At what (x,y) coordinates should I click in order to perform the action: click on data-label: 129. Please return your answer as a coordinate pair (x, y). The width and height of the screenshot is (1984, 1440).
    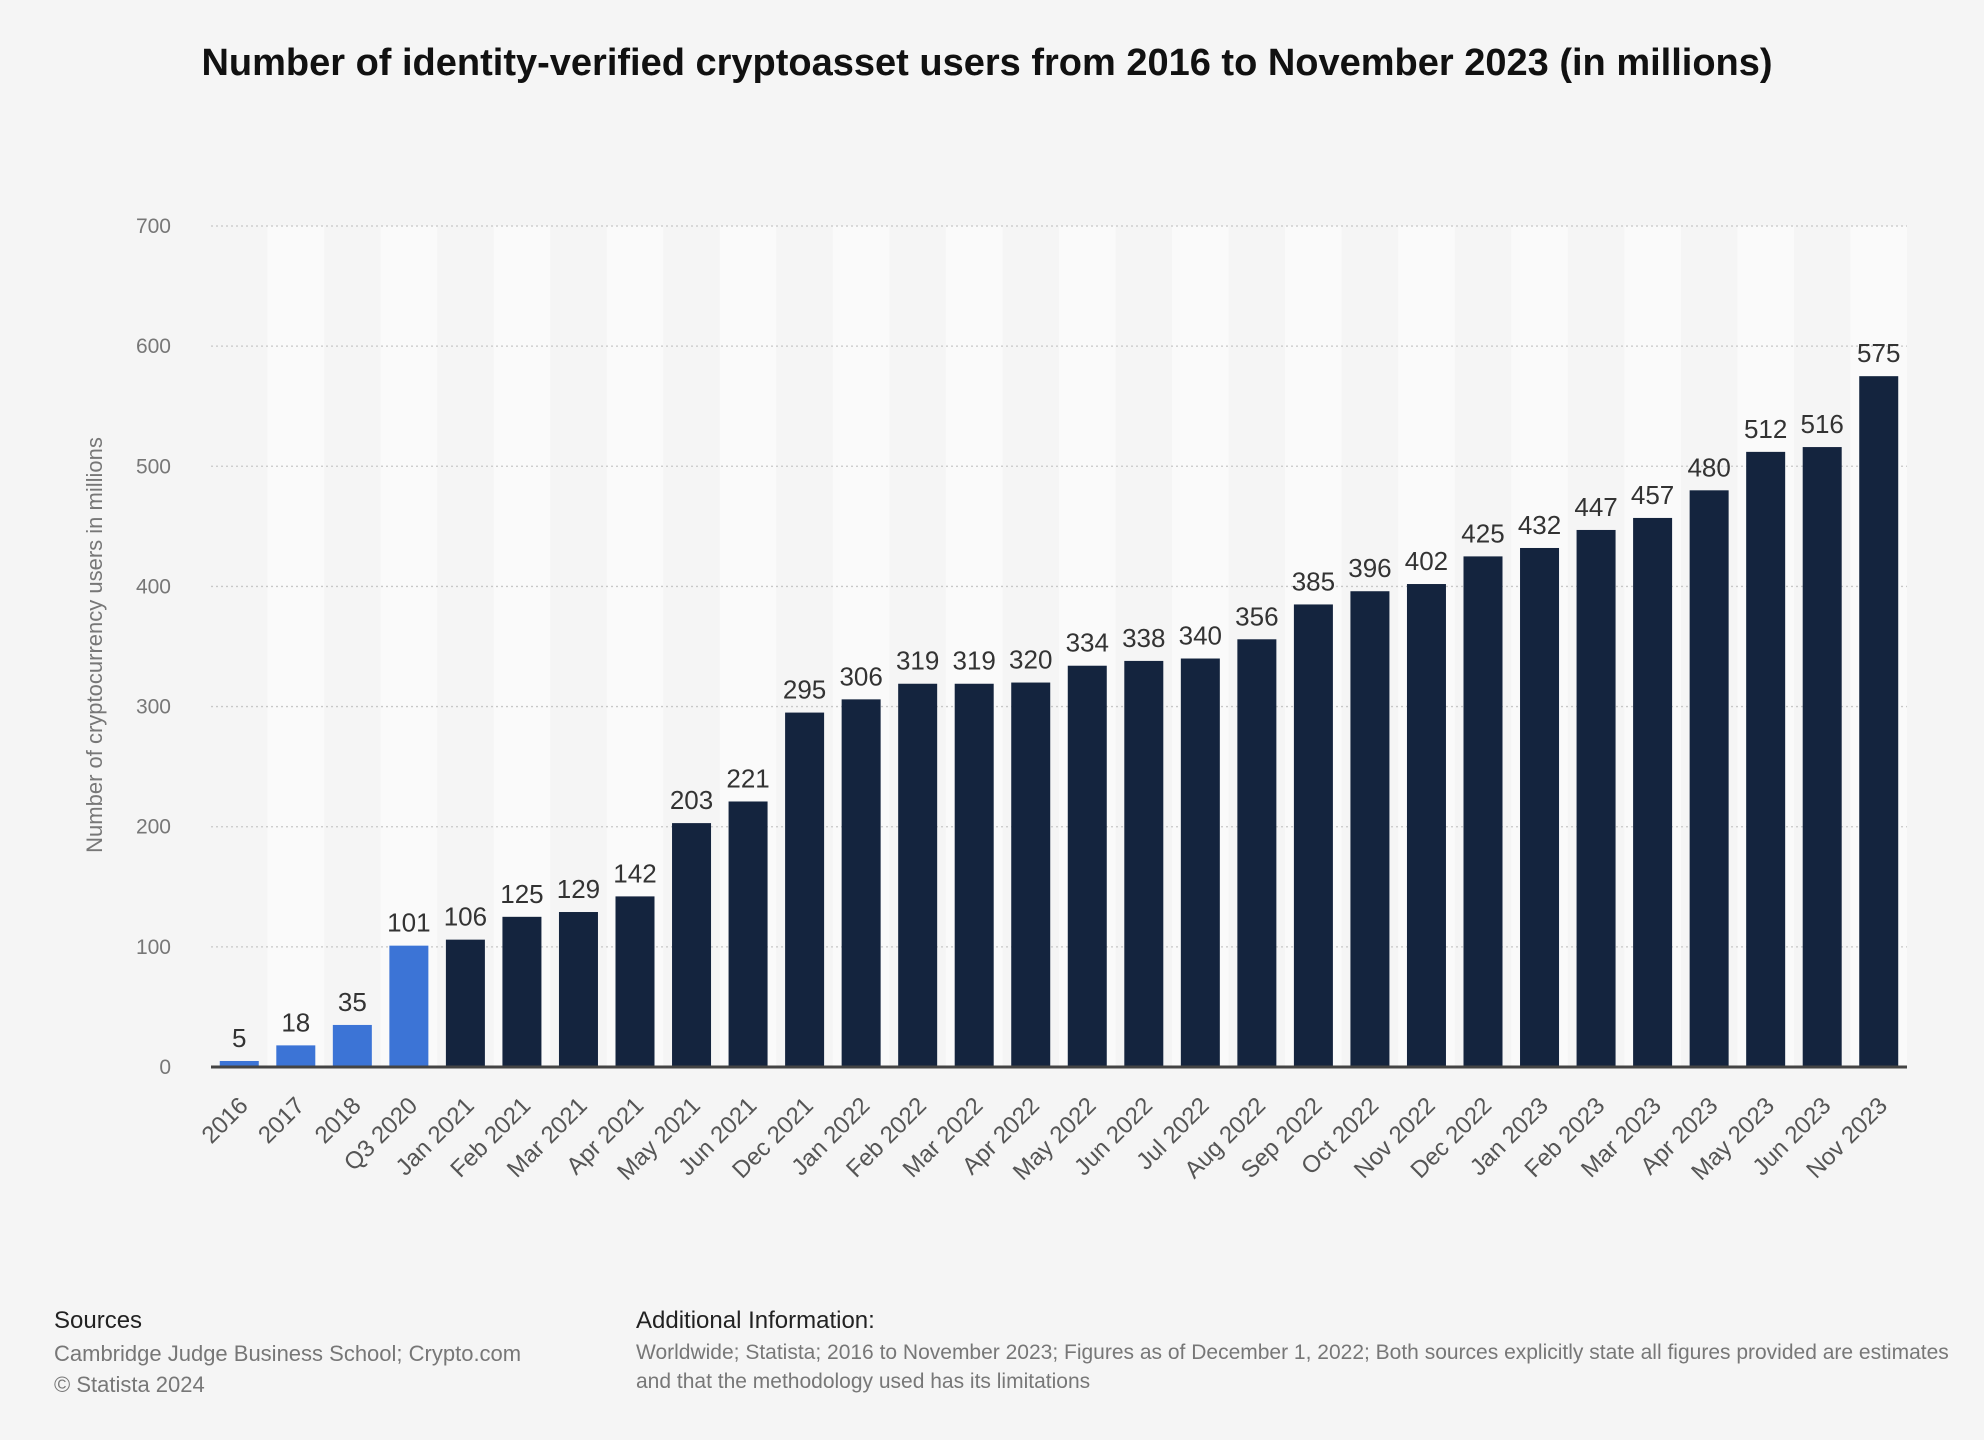
    Looking at the image, I should click on (578, 889).